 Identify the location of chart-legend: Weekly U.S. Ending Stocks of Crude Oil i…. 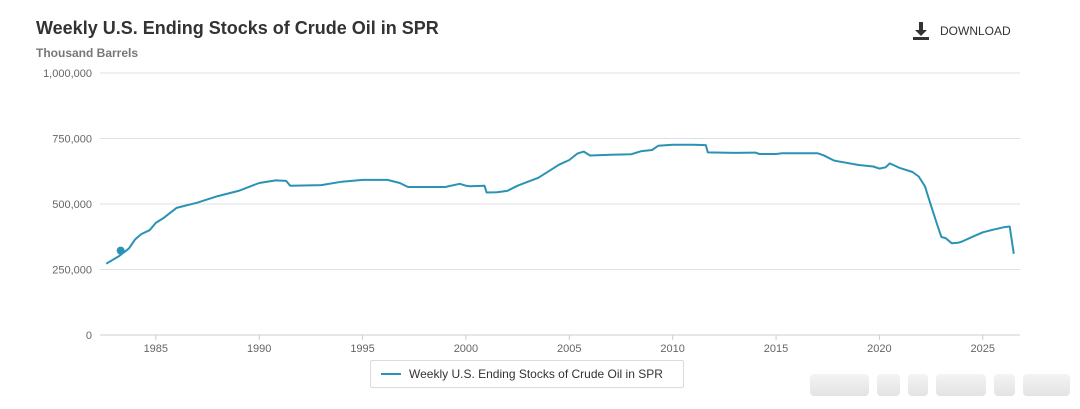
(527, 374).